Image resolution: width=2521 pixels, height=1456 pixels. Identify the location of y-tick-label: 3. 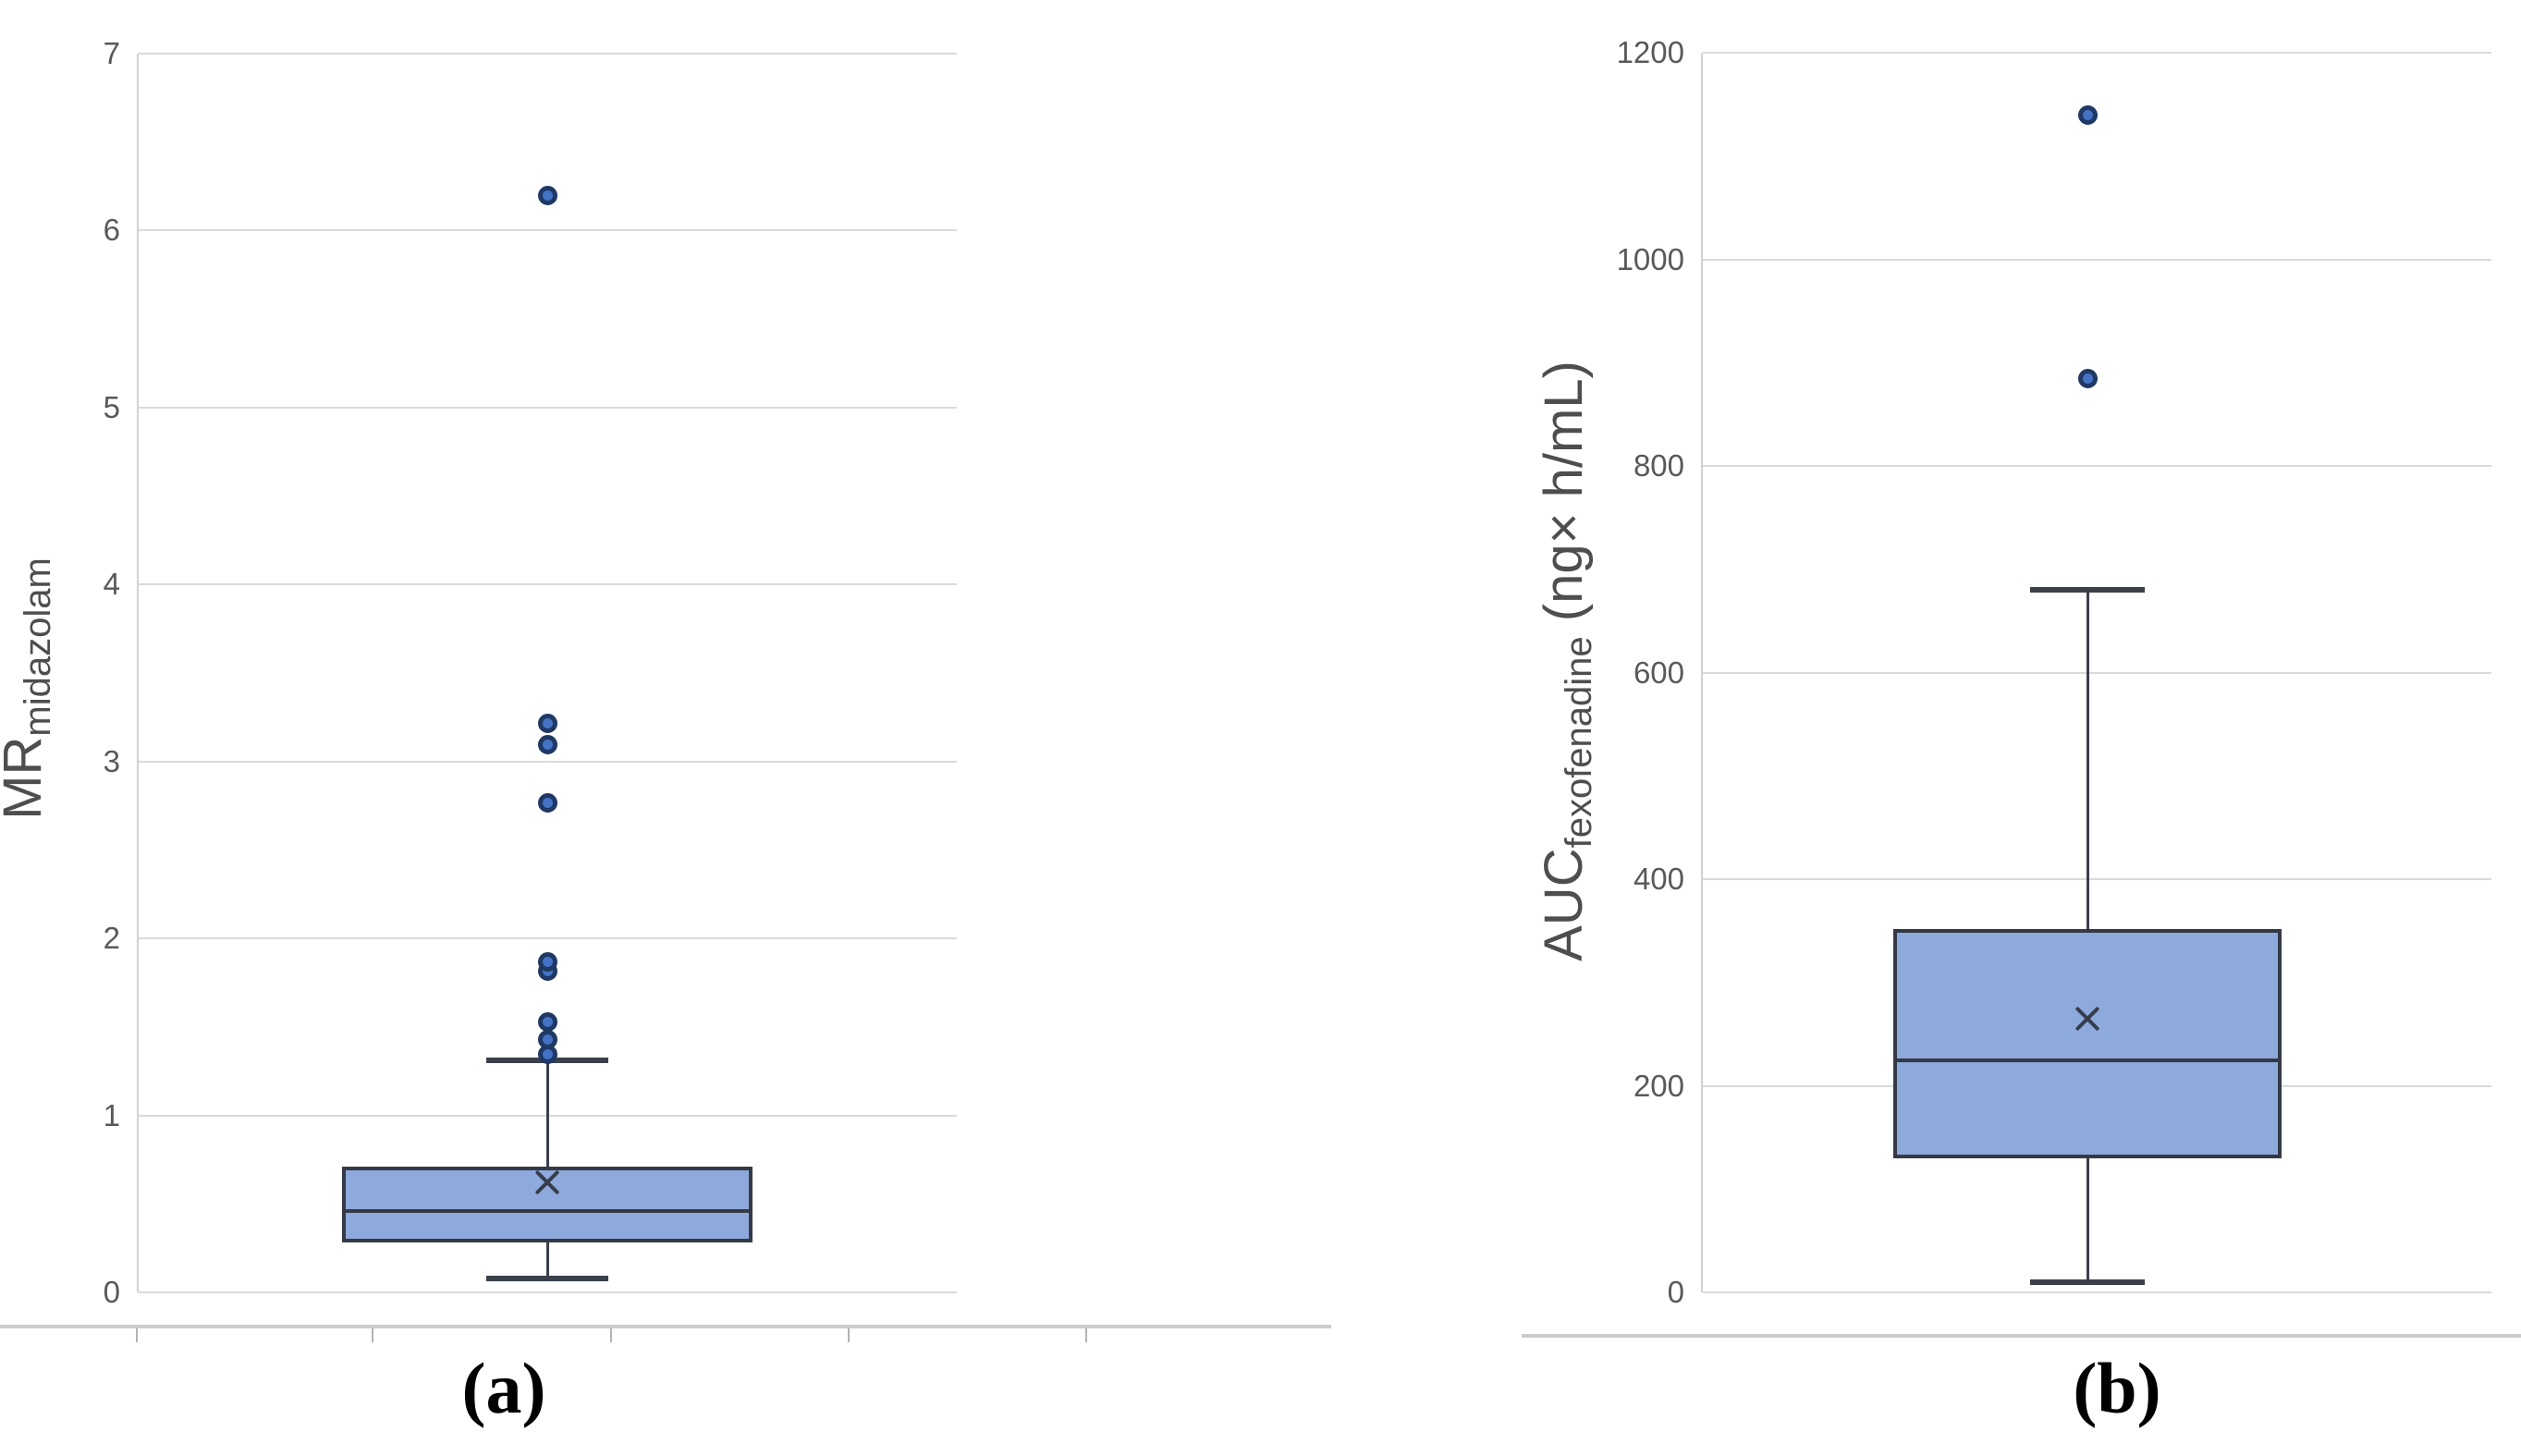
(112, 760).